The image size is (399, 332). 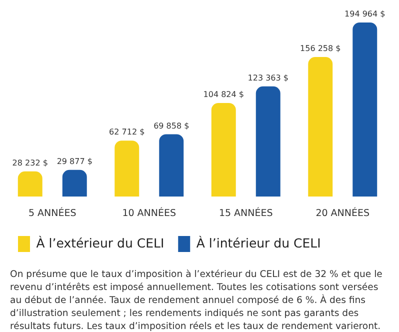 What do you see at coordinates (30, 163) in the screenshot?
I see `data-label: 28 232 $` at bounding box center [30, 163].